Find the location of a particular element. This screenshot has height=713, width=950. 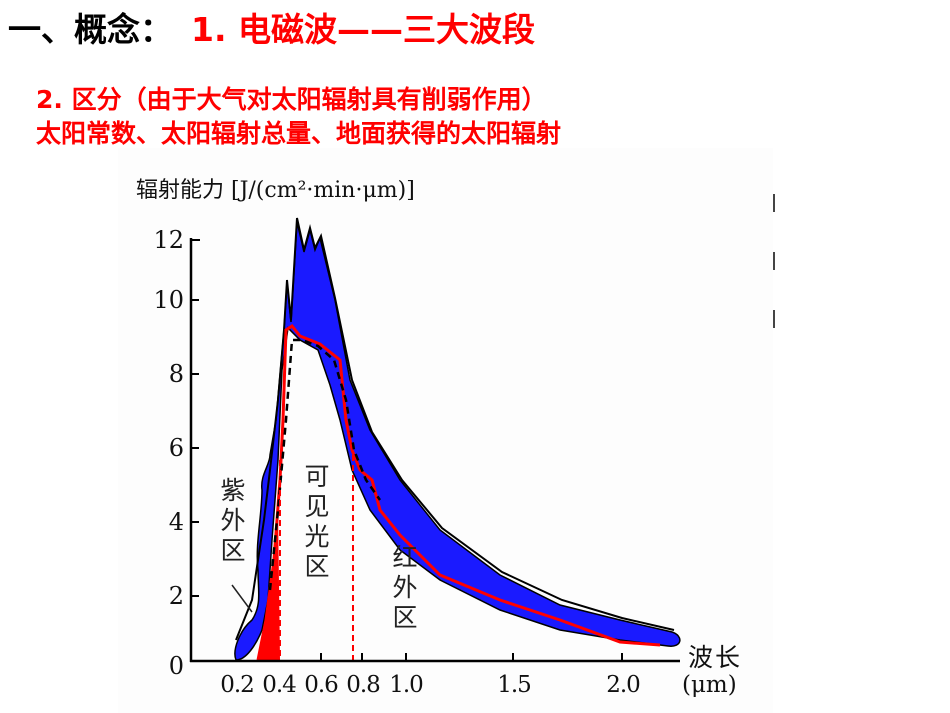

ground-radiation-fill is located at coordinates (269, 585).